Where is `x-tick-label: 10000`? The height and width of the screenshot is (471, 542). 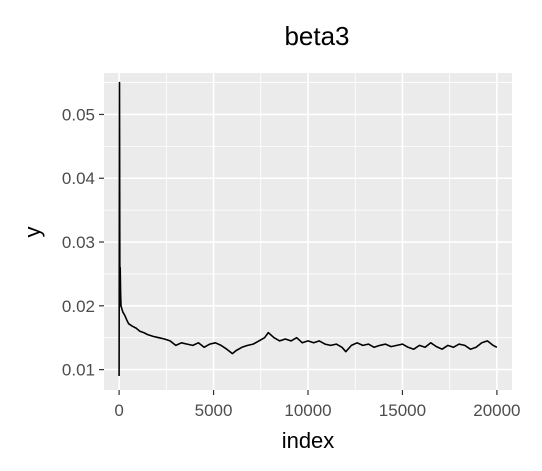
x-tick-label: 10000 is located at coordinates (307, 410).